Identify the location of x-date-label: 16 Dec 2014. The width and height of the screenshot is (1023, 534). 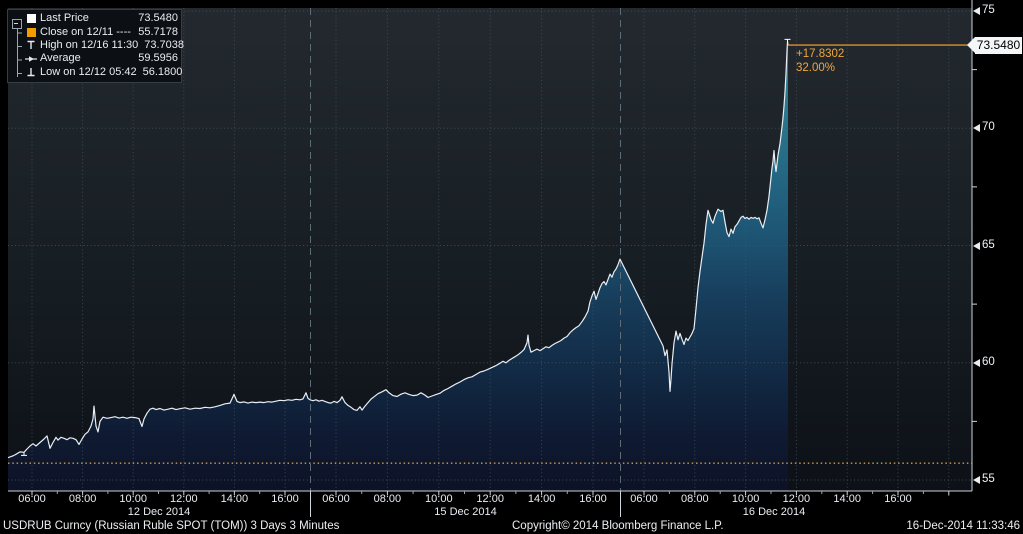
(774, 511).